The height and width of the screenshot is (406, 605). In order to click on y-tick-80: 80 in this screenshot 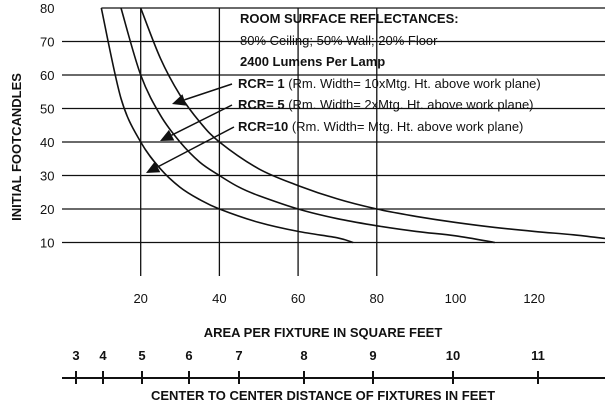, I will do `click(47, 8)`.